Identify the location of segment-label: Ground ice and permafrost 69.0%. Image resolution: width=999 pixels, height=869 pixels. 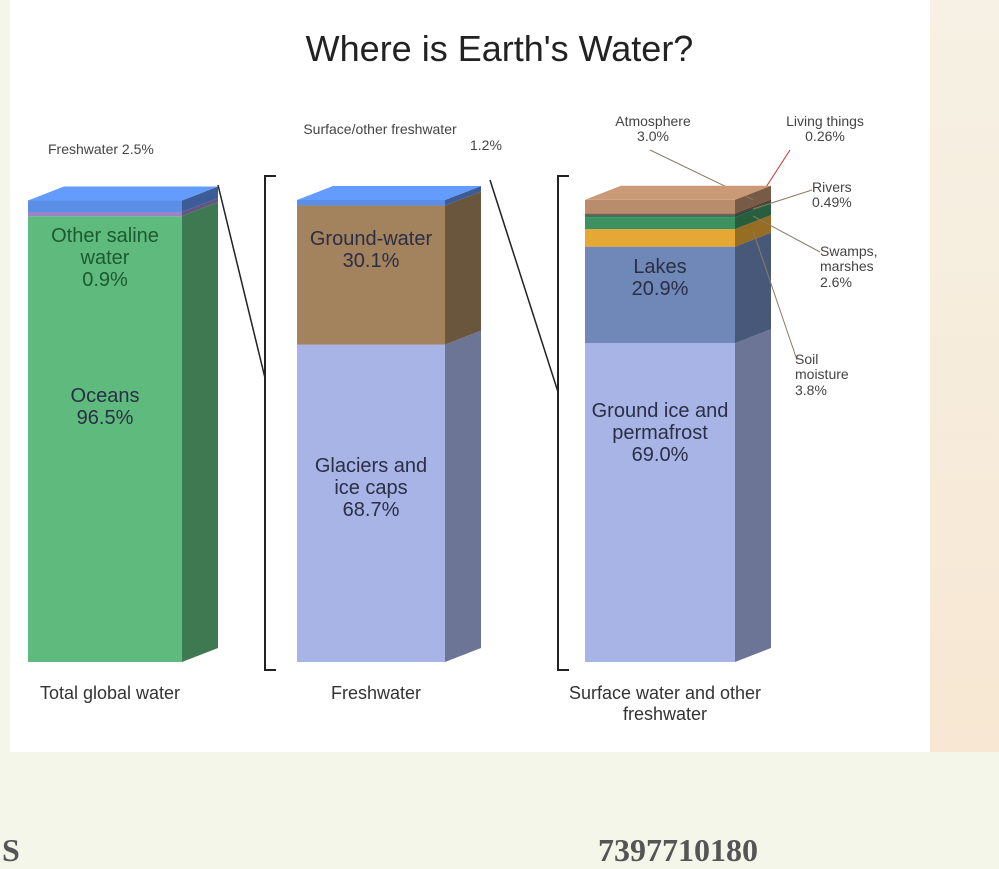
(660, 433).